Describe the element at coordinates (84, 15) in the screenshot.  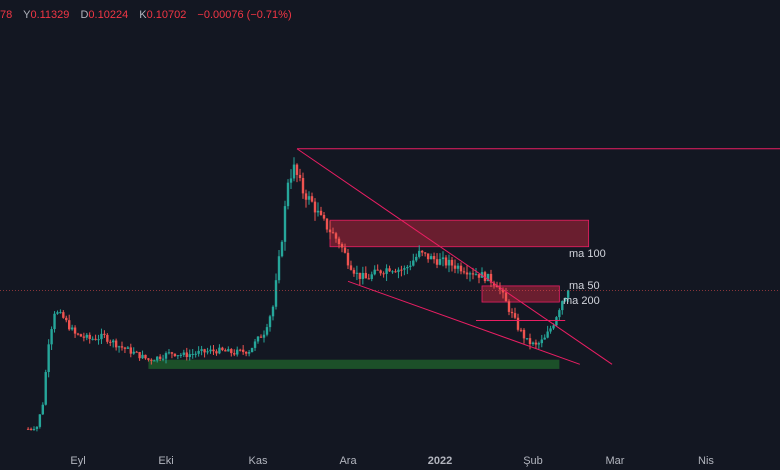
I see `low-label: D` at that location.